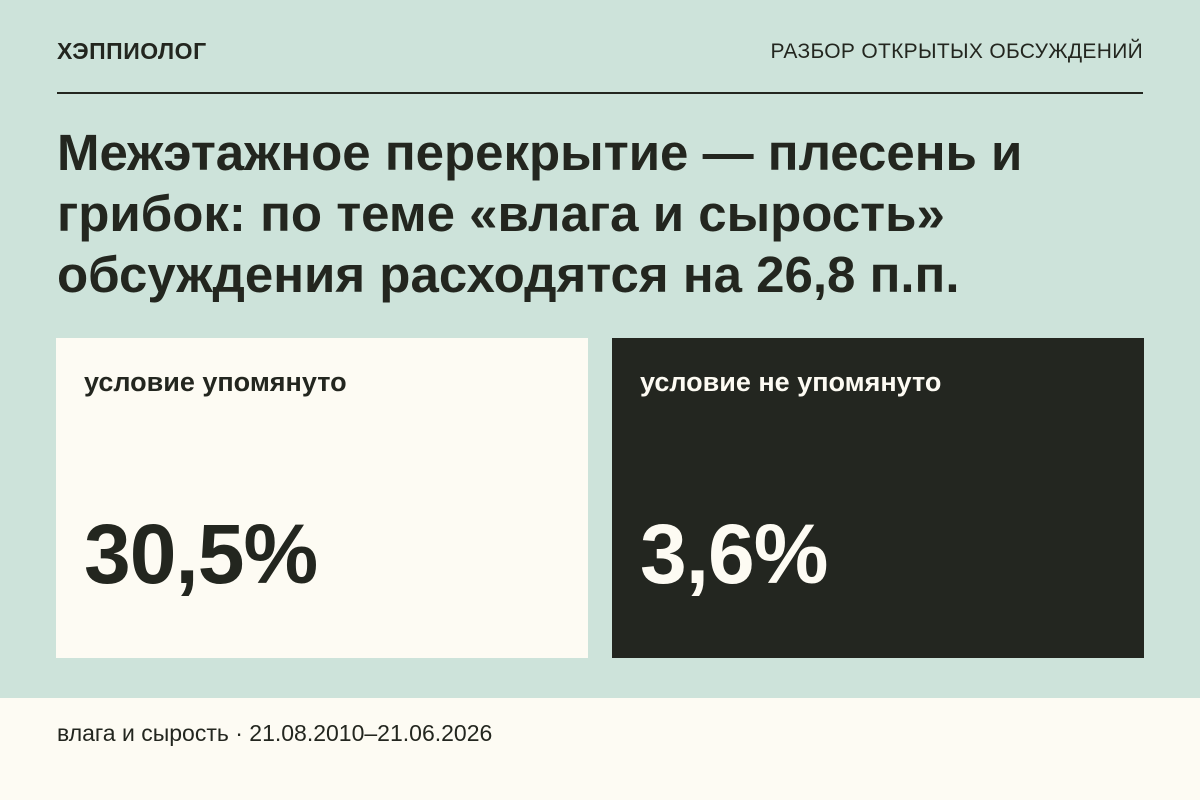  What do you see at coordinates (215, 382) in the screenshot?
I see `stat-label: условие упомянуто` at bounding box center [215, 382].